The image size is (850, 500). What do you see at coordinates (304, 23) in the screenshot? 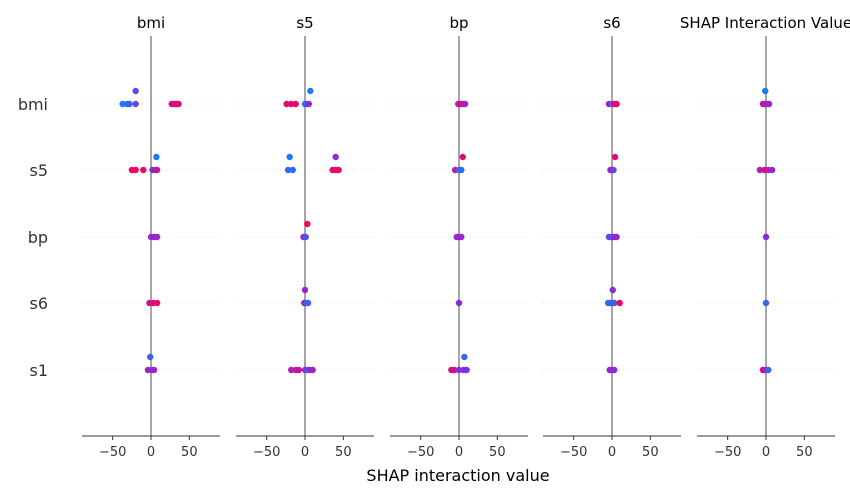
I see `panel-title-s5: s5` at bounding box center [304, 23].